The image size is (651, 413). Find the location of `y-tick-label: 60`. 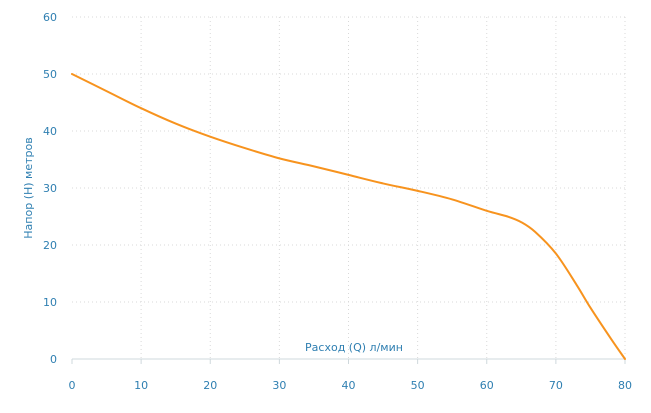

y-tick-label: 60 is located at coordinates (50, 17).